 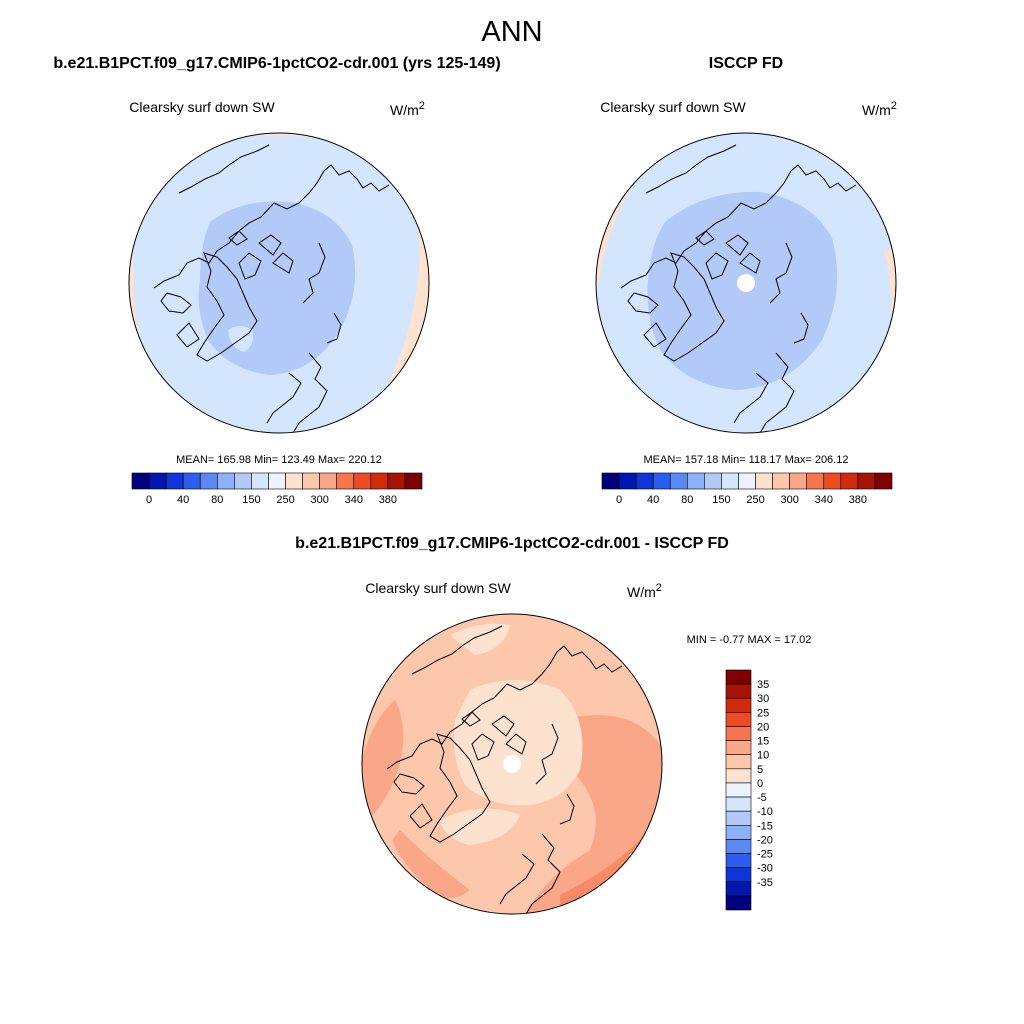 What do you see at coordinates (763, 713) in the screenshot?
I see `colorbar-diff-tick-label: 25` at bounding box center [763, 713].